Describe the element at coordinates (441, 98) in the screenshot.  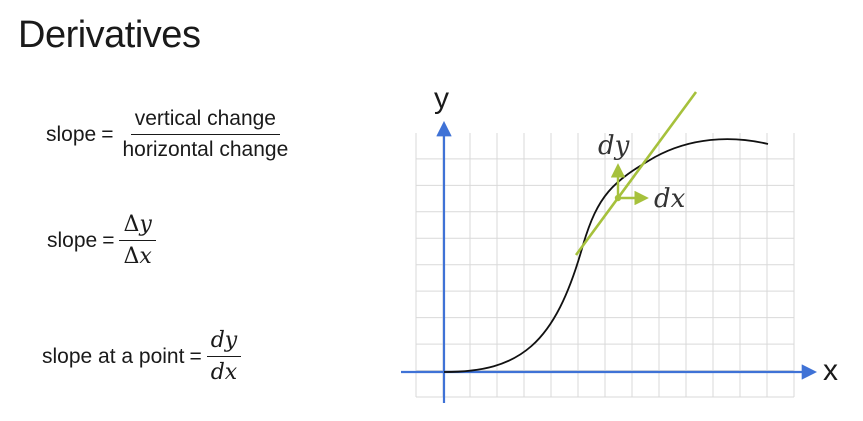
I see `y-axis-label: y` at that location.